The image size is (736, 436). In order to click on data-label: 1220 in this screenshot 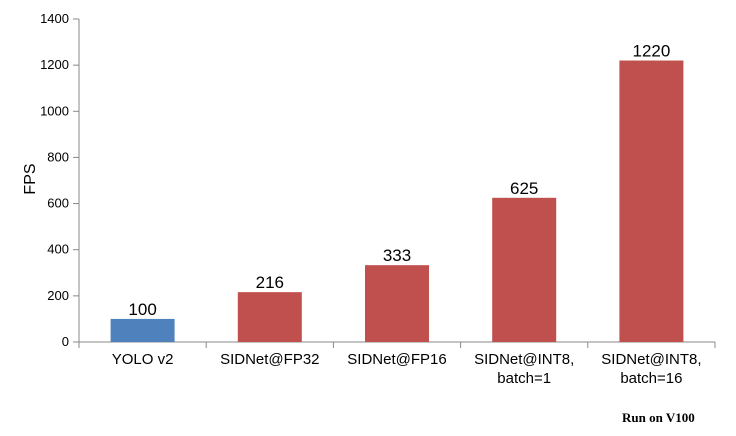, I will do `click(651, 51)`.